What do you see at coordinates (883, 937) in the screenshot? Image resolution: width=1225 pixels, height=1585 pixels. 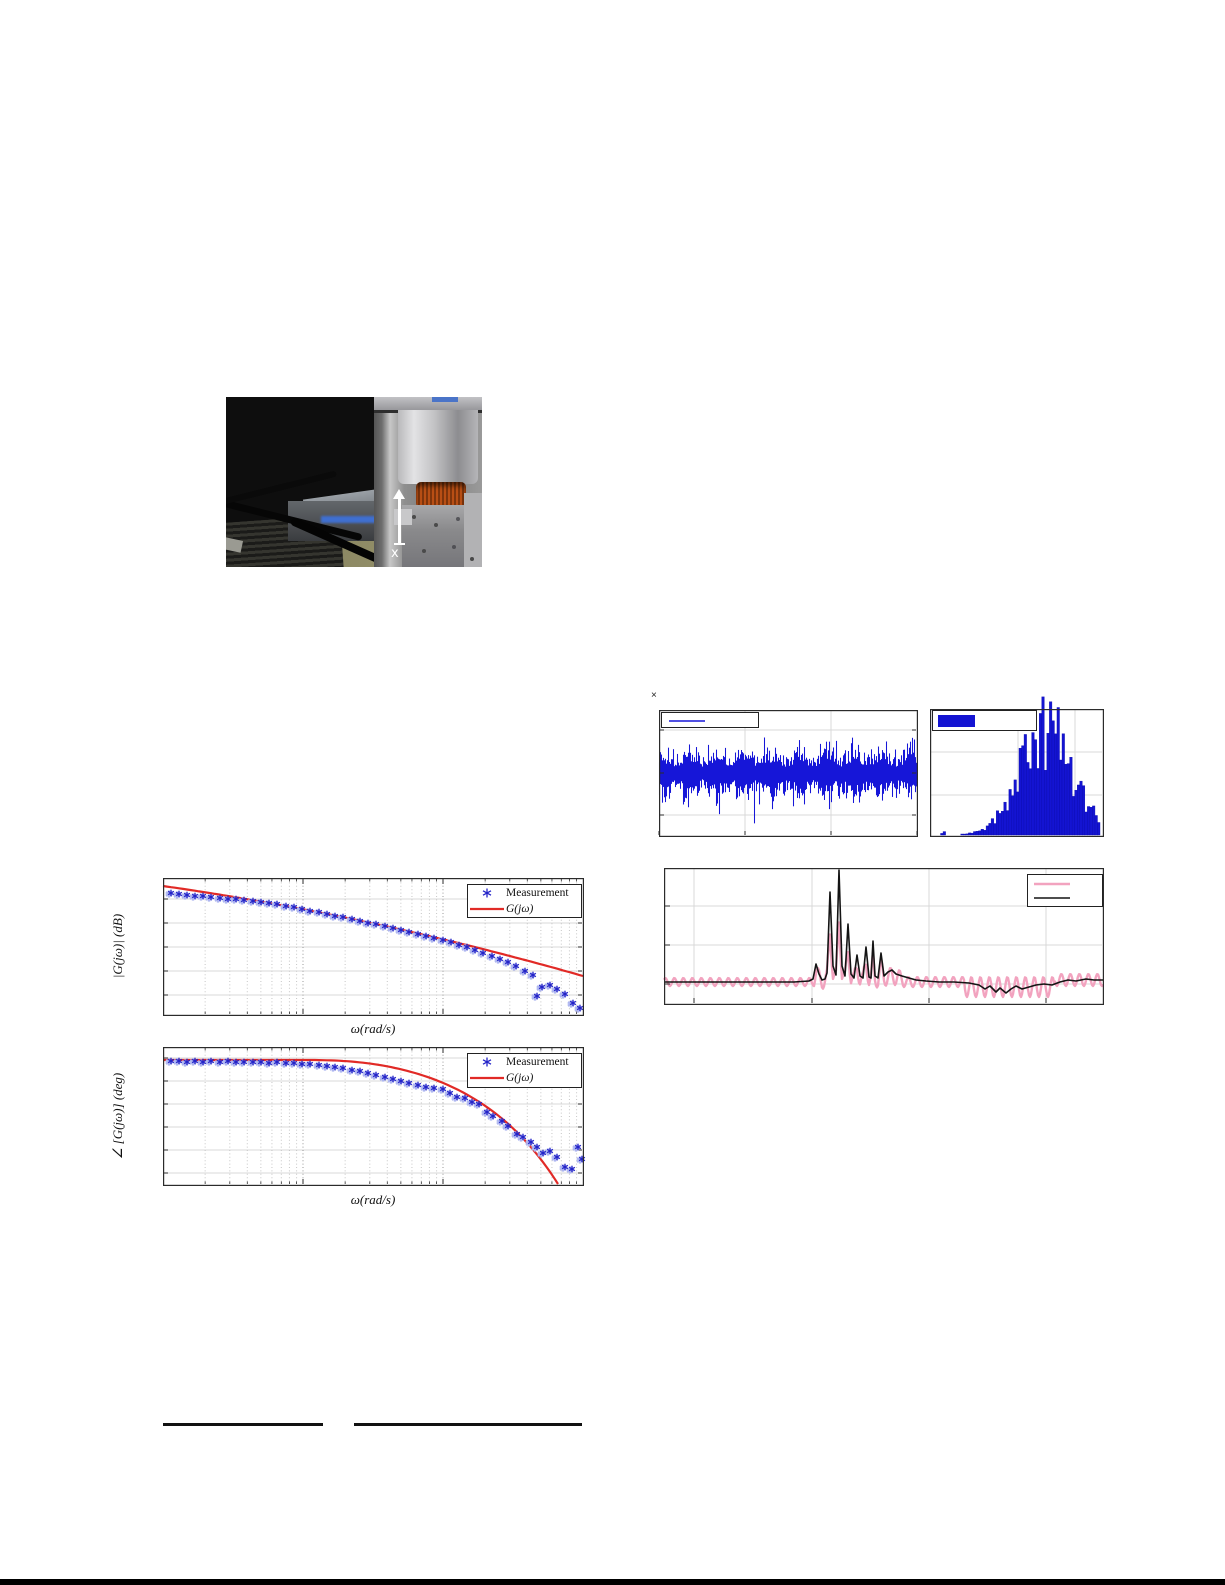 I see `figure-response-comparison` at bounding box center [883, 937].